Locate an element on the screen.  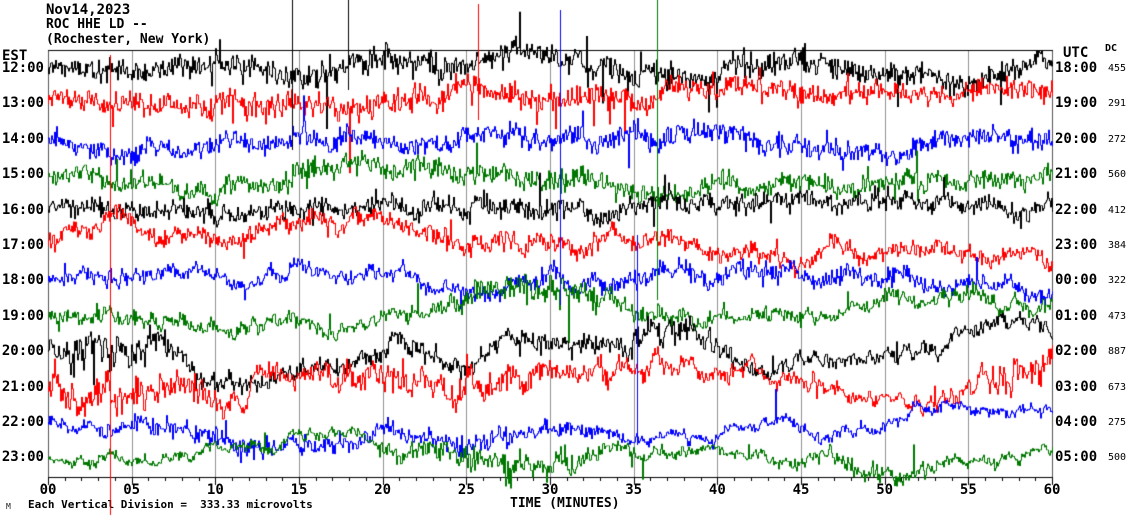
dc-offset-value: 322 is located at coordinates (1116, 281).